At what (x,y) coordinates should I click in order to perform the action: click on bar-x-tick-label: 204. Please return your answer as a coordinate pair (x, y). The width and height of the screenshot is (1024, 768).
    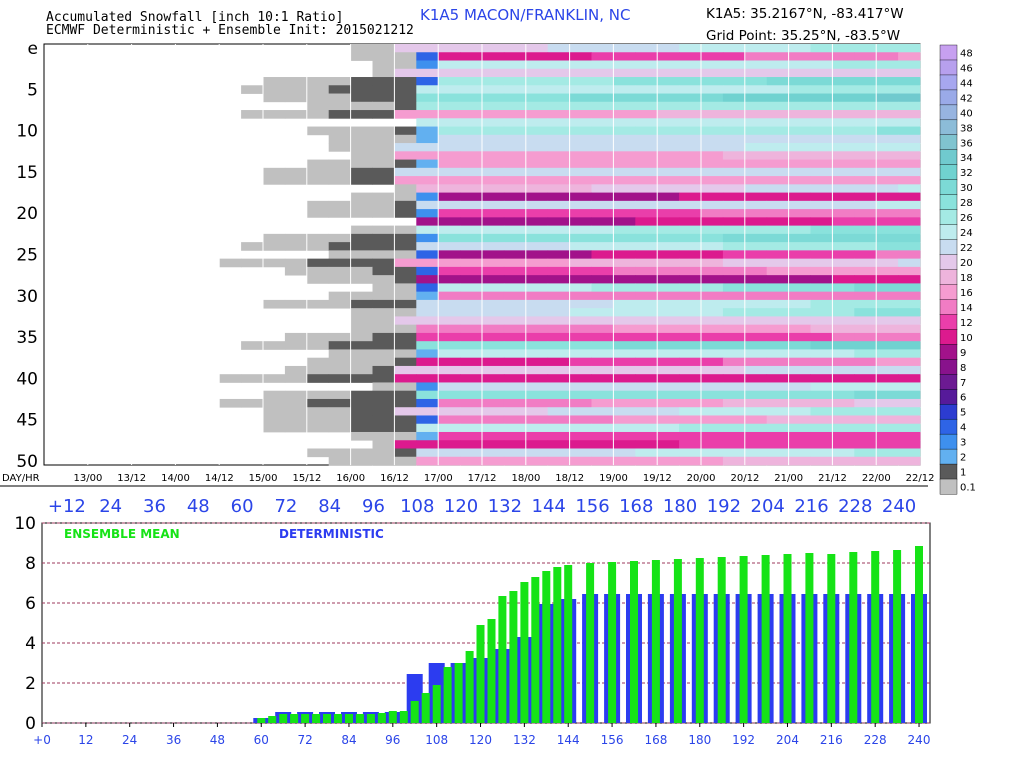
    Looking at the image, I should click on (787, 740).